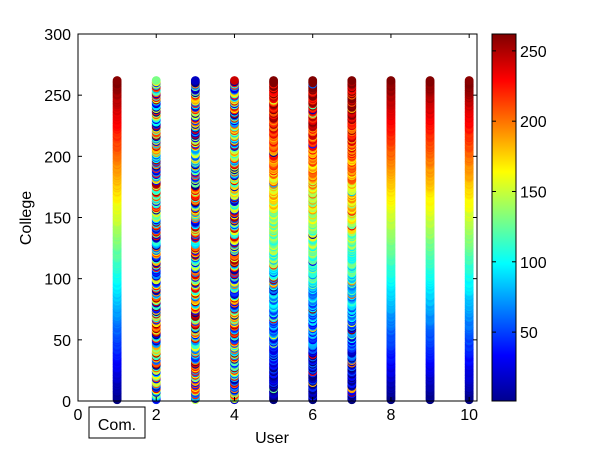 This screenshot has height=450, width=596. What do you see at coordinates (117, 425) in the screenshot?
I see `annotation-text: Com.` at bounding box center [117, 425].